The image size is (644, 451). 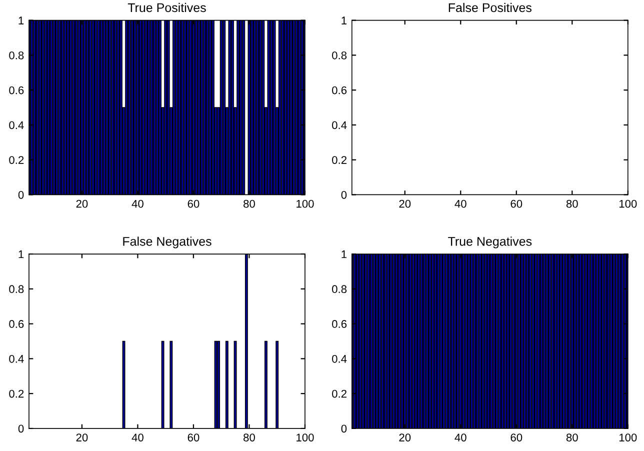 I want to click on chart-title: False Positives, so click(x=490, y=7).